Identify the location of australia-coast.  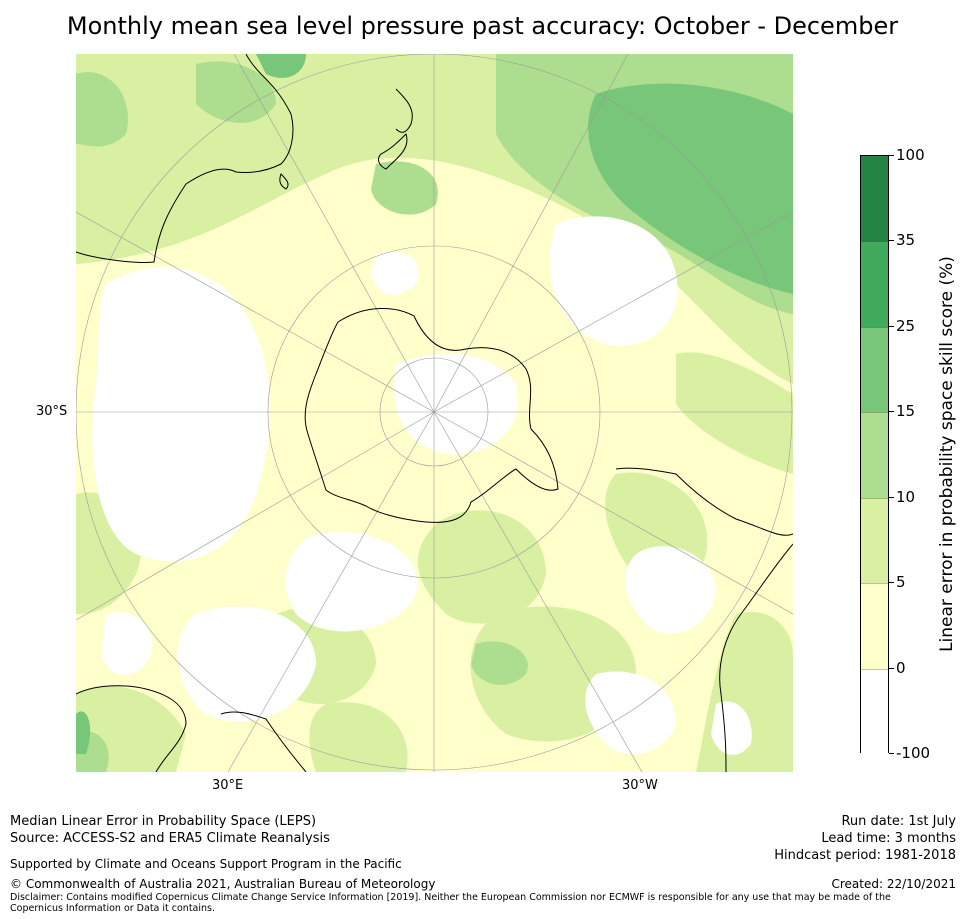
(185, 158).